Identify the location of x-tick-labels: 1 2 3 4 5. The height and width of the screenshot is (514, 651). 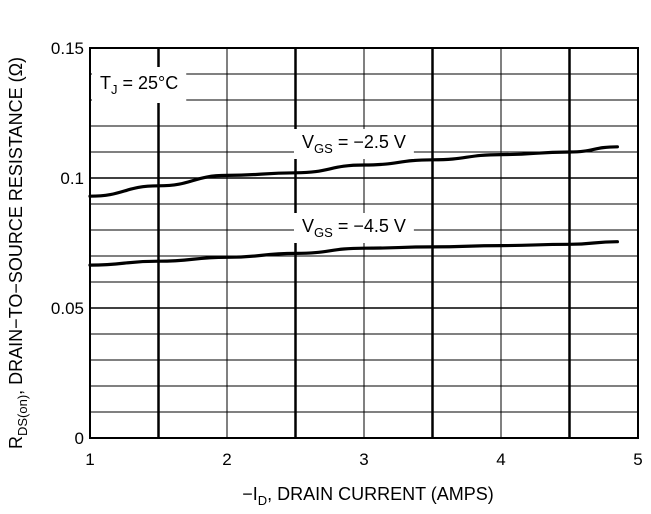
(363, 459).